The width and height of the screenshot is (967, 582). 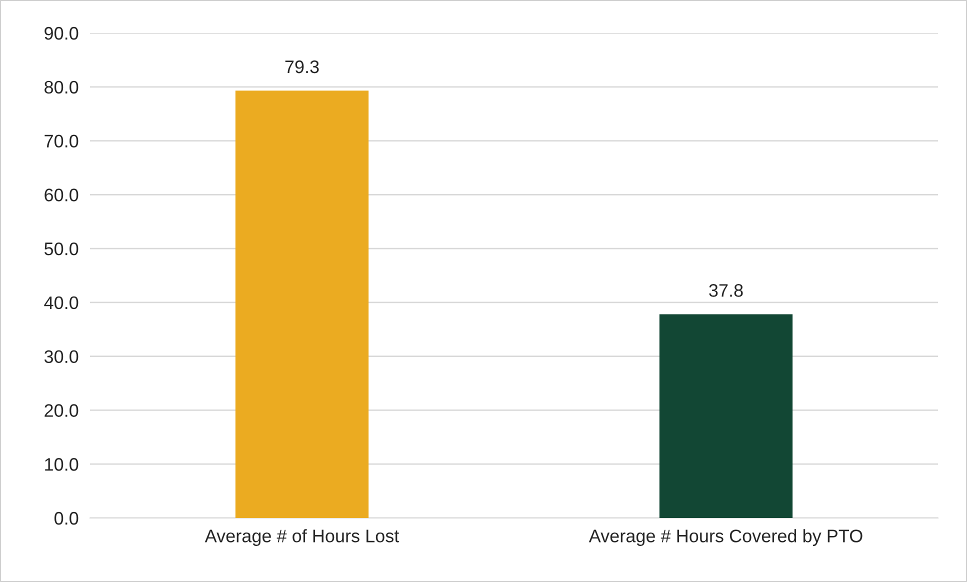 What do you see at coordinates (61, 141) in the screenshot?
I see `y-tick-label: 70.0` at bounding box center [61, 141].